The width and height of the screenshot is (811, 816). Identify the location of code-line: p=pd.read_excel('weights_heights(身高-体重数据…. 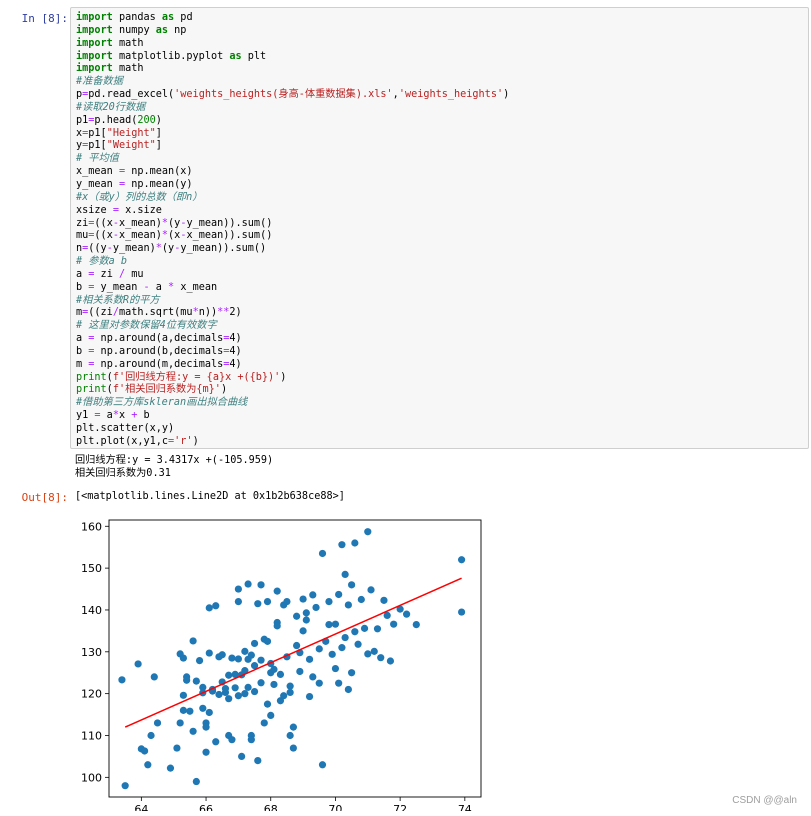
(292, 95).